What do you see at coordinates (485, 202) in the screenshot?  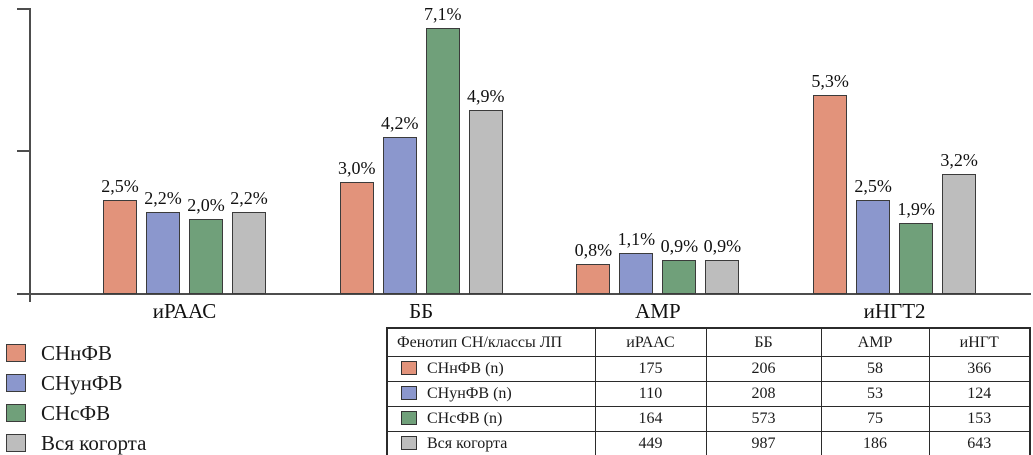 I see `bar-Вся когорта-ББ` at bounding box center [485, 202].